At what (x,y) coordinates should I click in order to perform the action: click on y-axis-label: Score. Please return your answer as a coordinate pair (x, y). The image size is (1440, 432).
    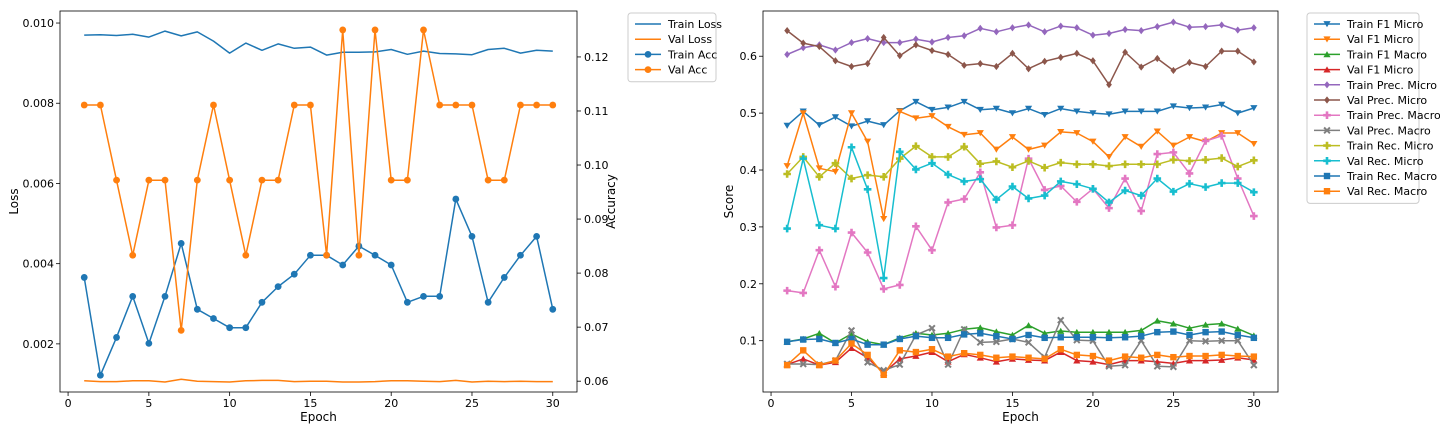
    Looking at the image, I should click on (729, 202).